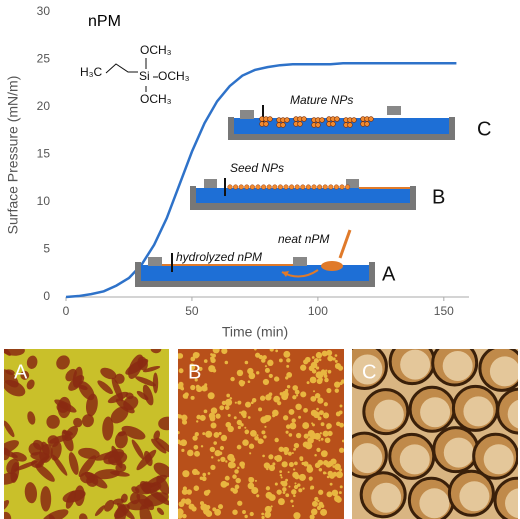  Describe the element at coordinates (389, 274) in the screenshot. I see `annotation: A` at that location.